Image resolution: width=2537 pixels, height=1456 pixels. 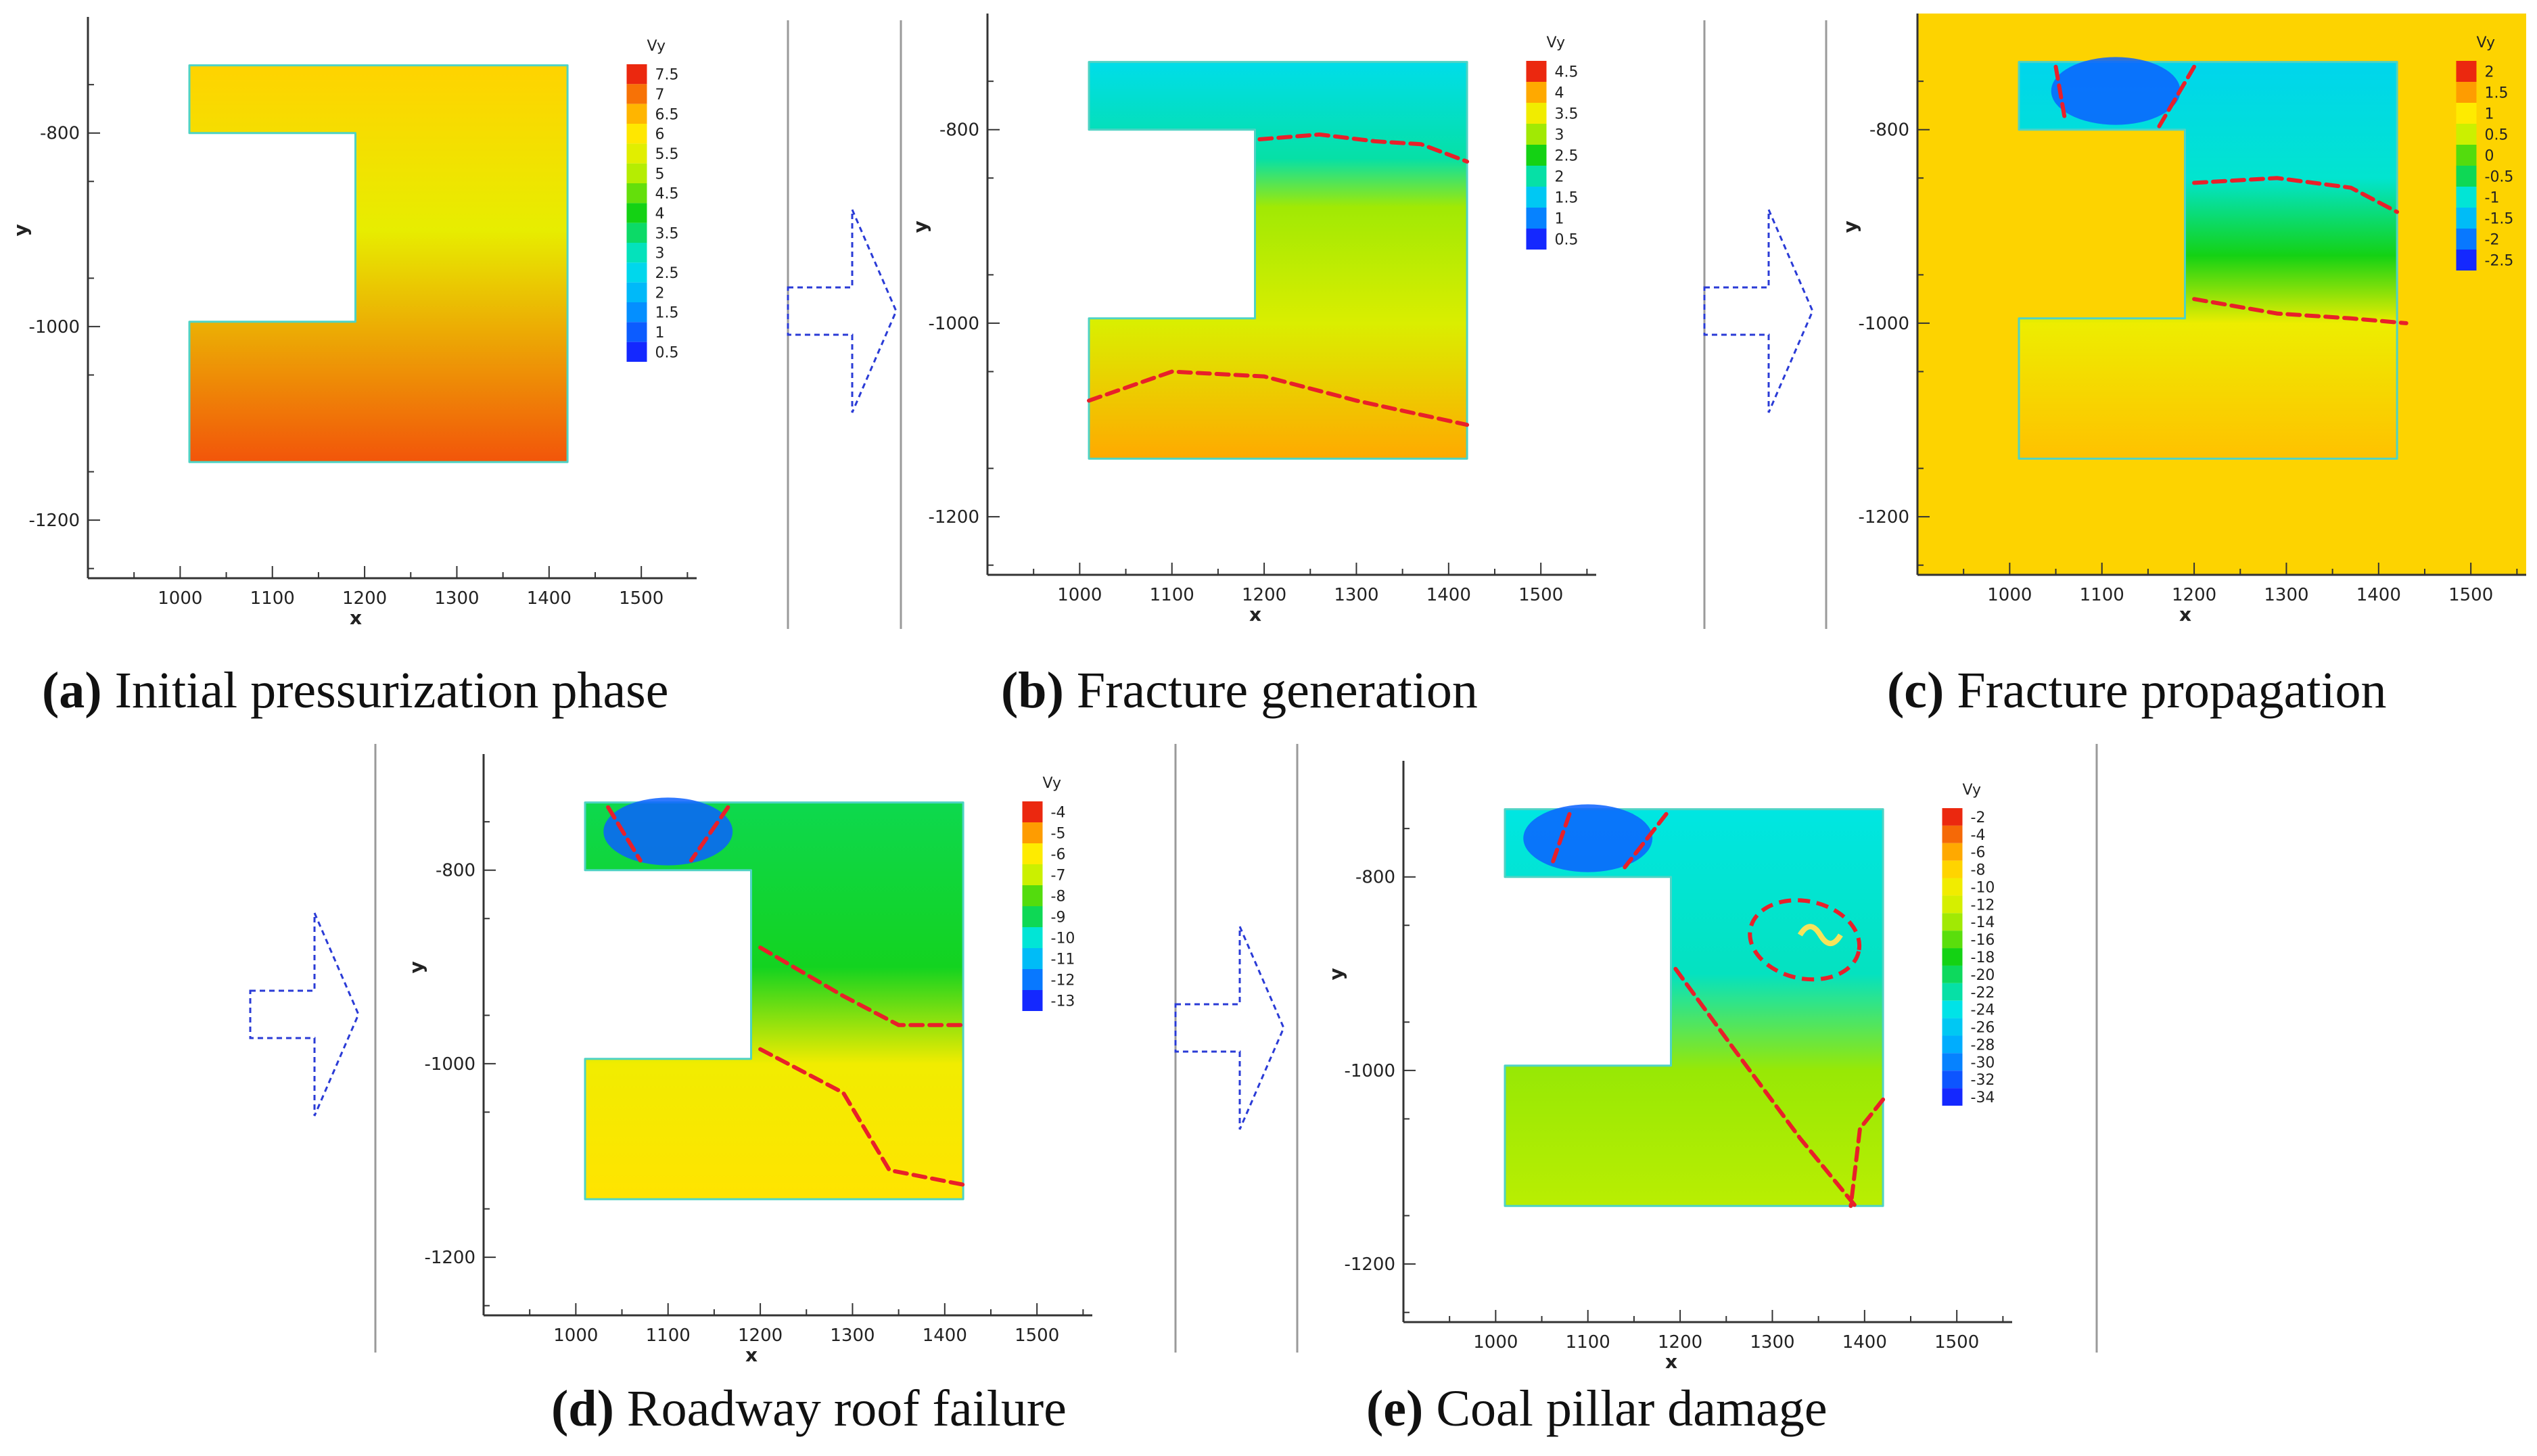 What do you see at coordinates (660, 134) in the screenshot?
I see `legend-label-a-3: 6` at bounding box center [660, 134].